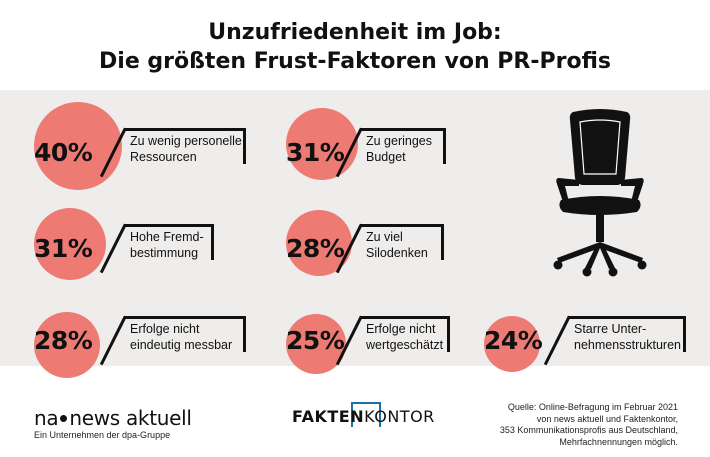 The height and width of the screenshot is (457, 710). Describe the element at coordinates (384, 237) in the screenshot. I see `category-label-line: Zu viel` at that location.